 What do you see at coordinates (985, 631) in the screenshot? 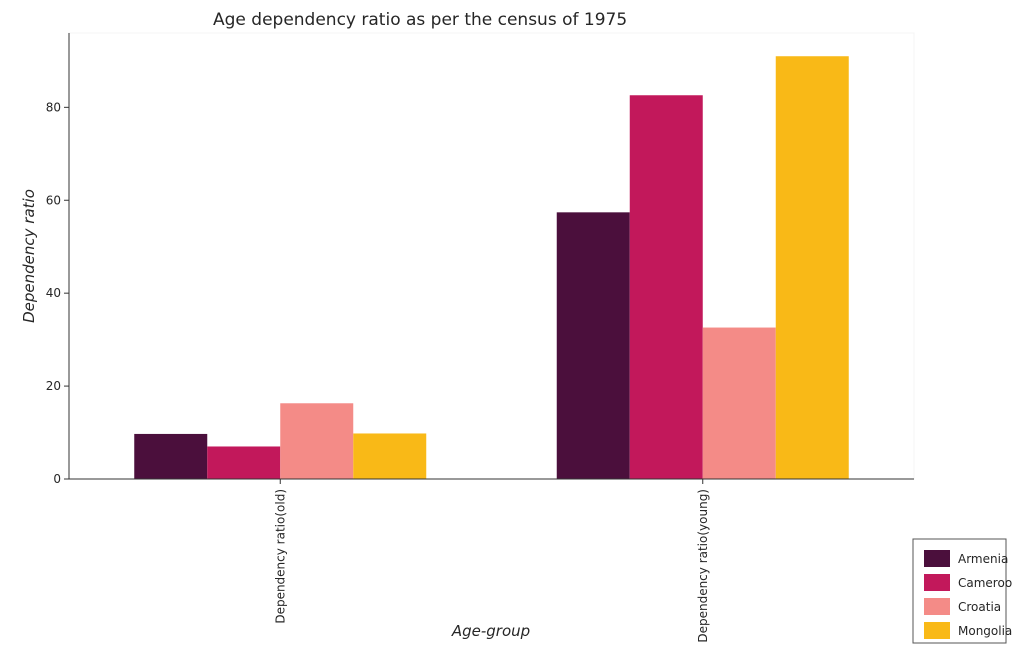
I see `legend-label-mongolia: Mongolia` at bounding box center [985, 631].